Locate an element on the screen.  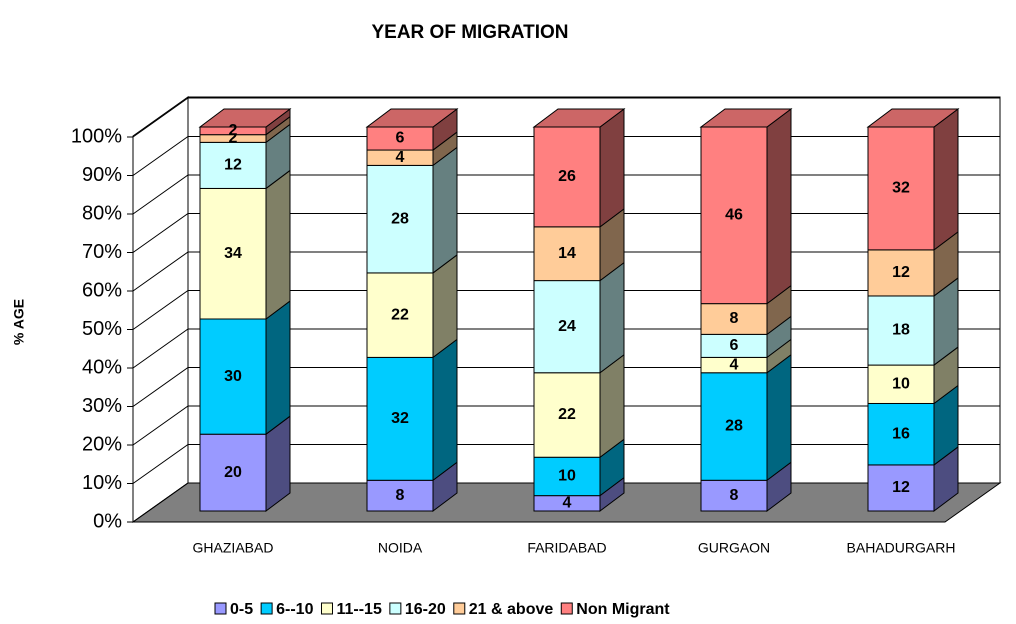
y-tick-label: 40% is located at coordinates (102, 367).